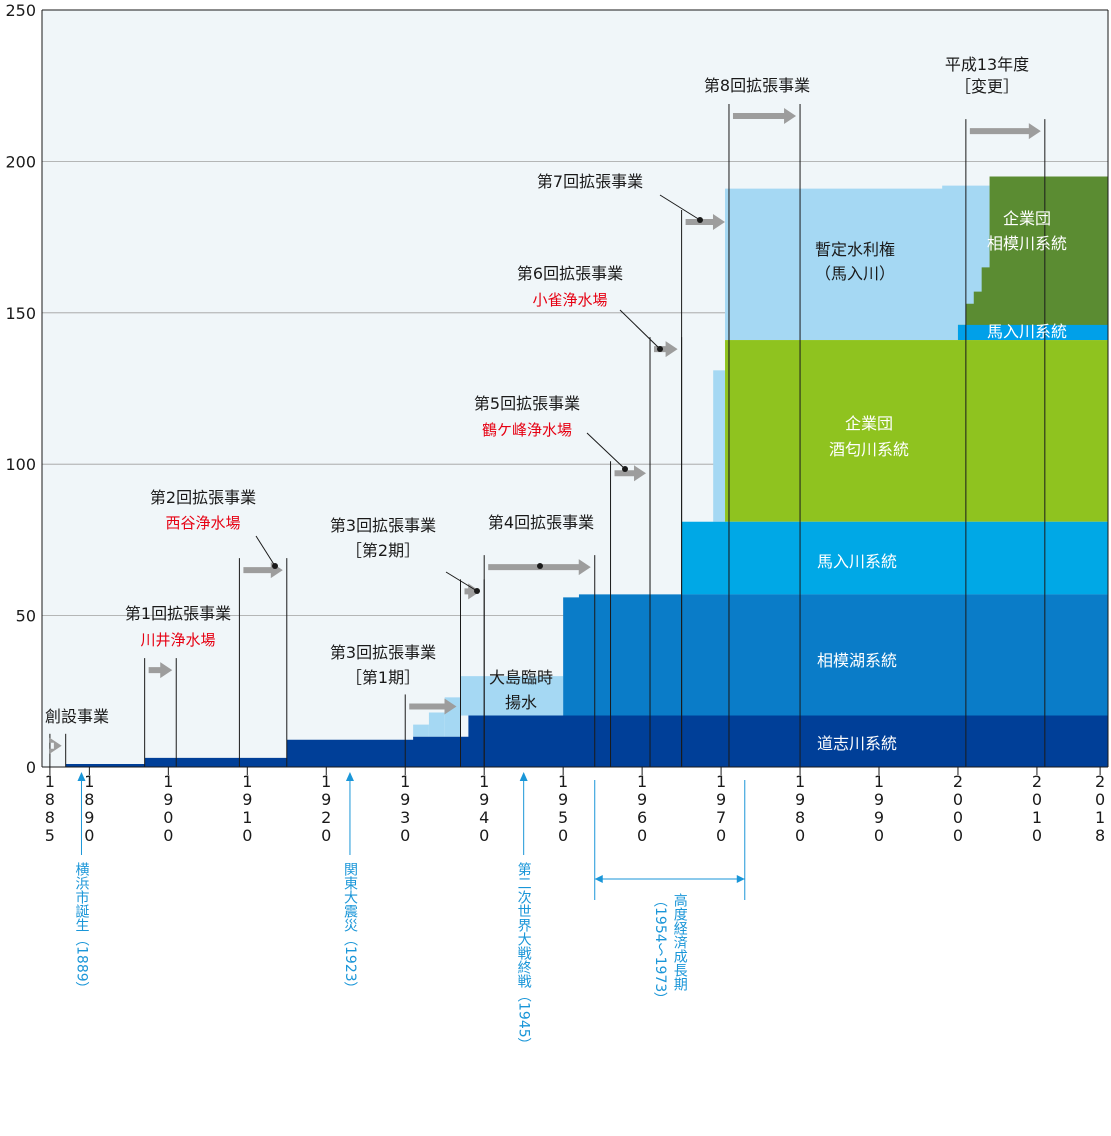  What do you see at coordinates (680, 942) in the screenshot?
I see `period-label: 高度経済成長期` at bounding box center [680, 942].